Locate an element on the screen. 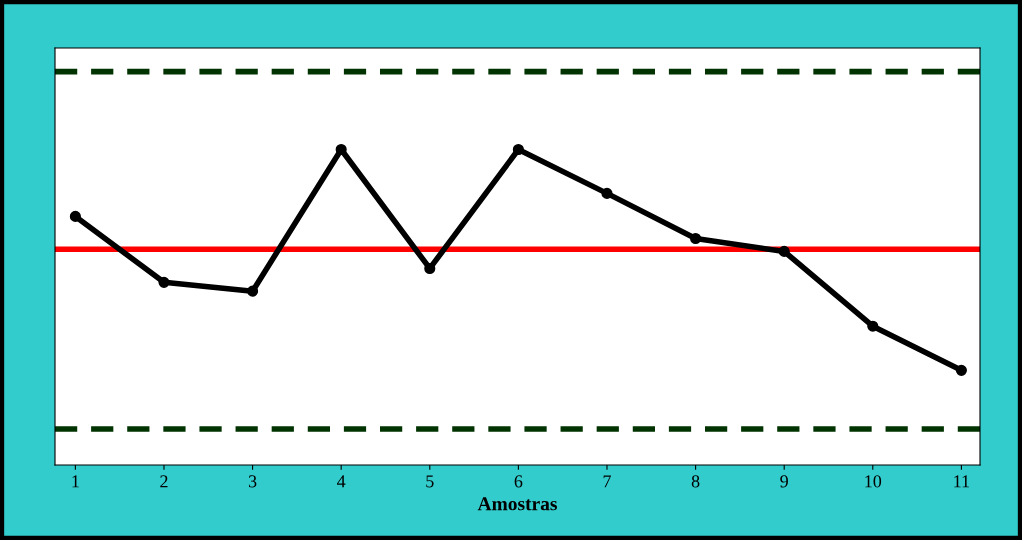 This screenshot has width=1022, height=540. x-tick-label: 10 is located at coordinates (873, 481).